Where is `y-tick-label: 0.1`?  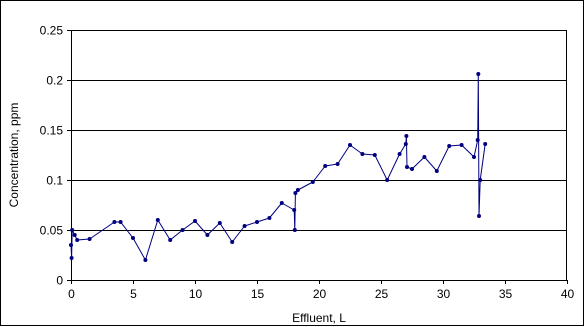 y-tick-label: 0.1 is located at coordinates (54, 181).